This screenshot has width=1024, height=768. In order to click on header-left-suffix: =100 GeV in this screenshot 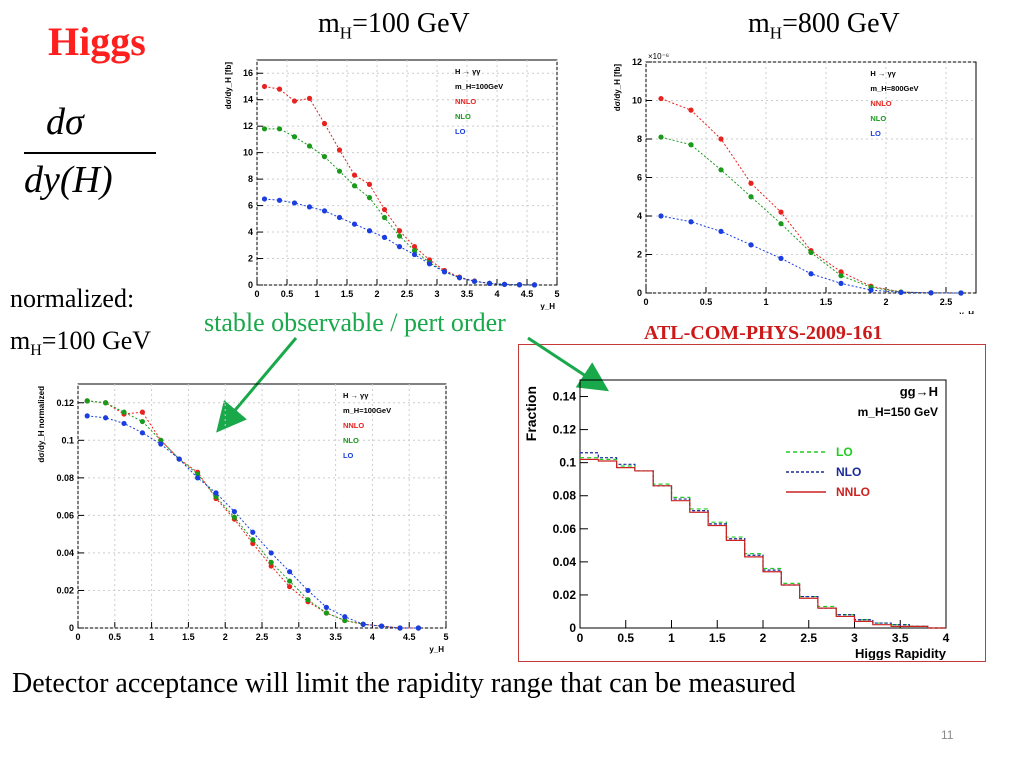, I will do `click(411, 23)`.